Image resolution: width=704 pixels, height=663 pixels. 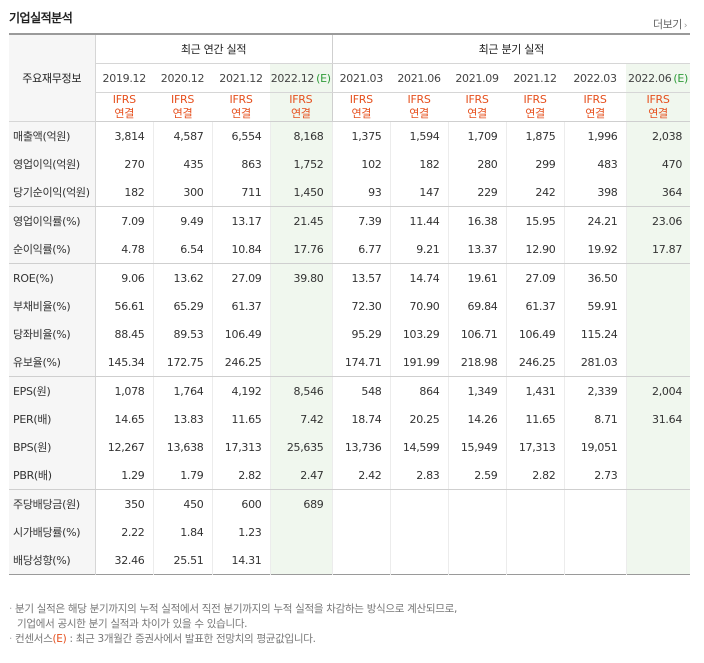 I want to click on value-cell: 1.79, so click(x=182, y=475).